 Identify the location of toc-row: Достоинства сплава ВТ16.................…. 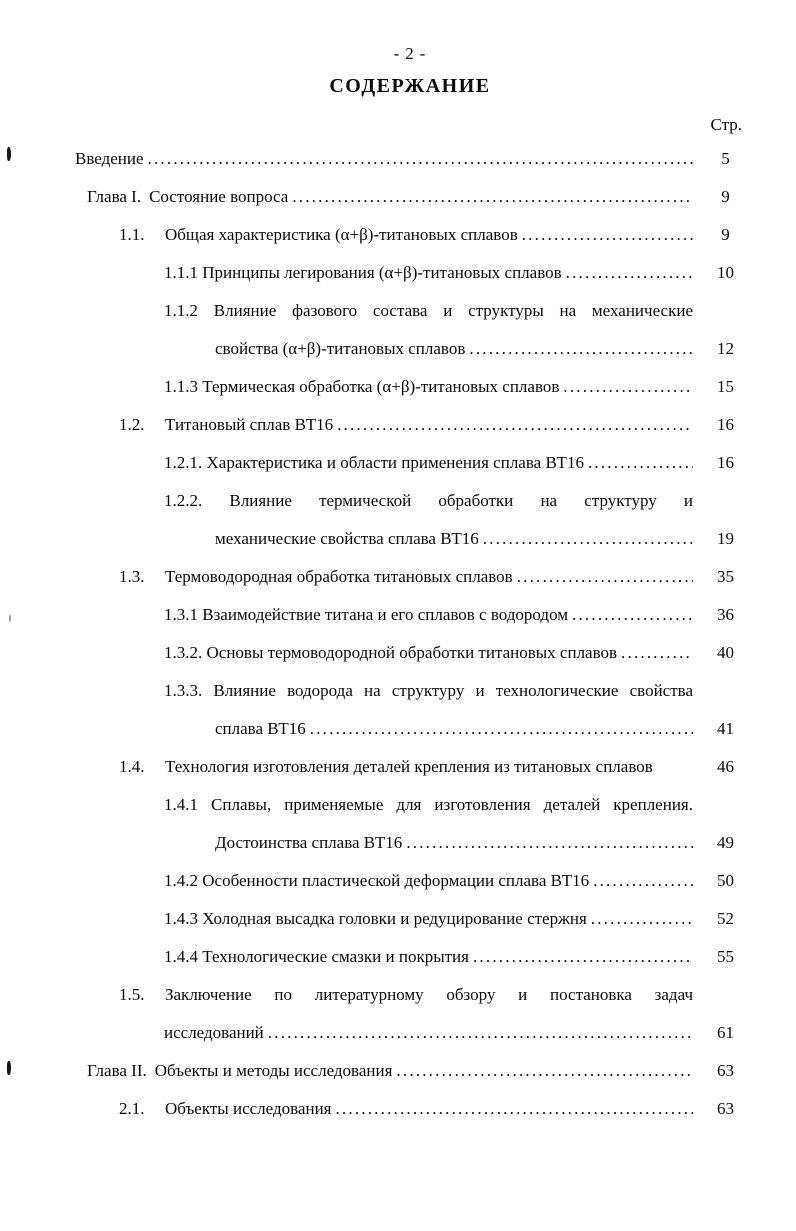
(398, 843).